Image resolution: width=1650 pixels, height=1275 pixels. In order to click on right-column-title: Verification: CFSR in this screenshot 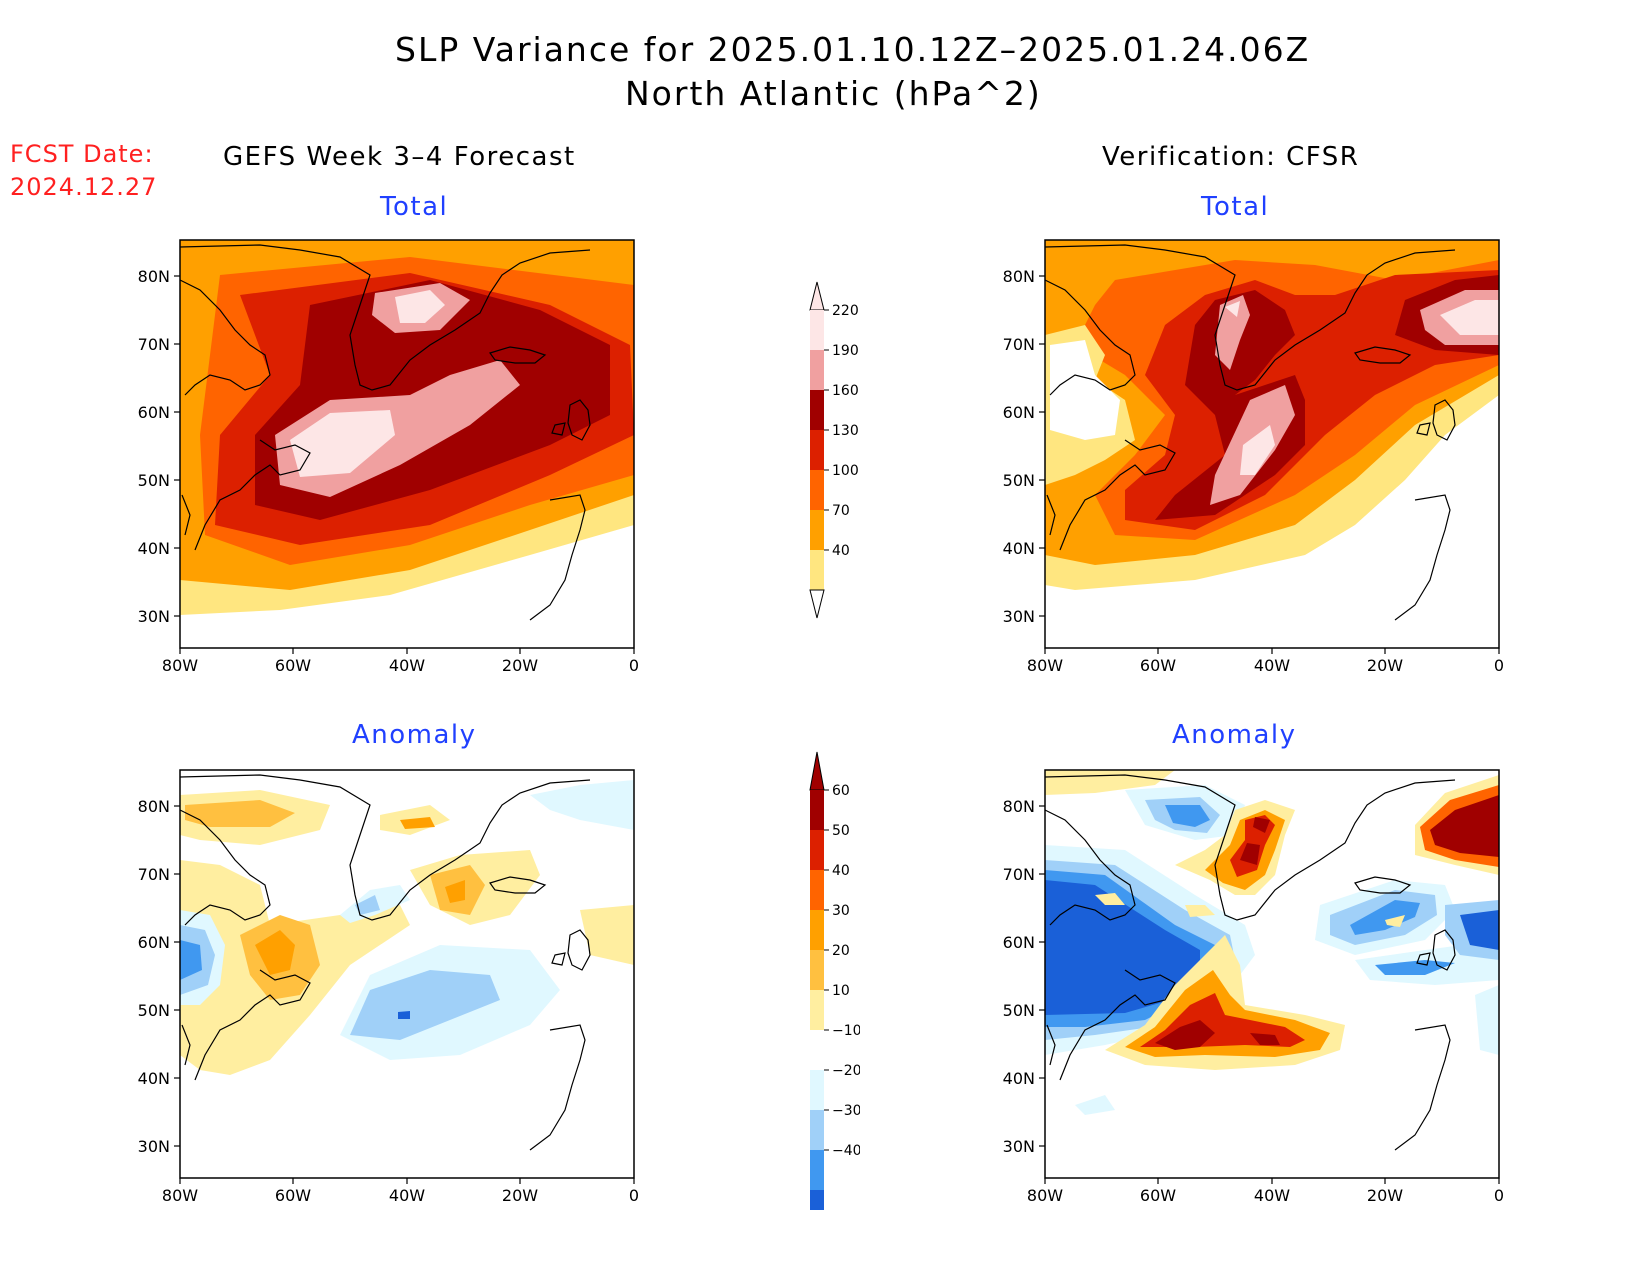, I will do `click(1231, 157)`.